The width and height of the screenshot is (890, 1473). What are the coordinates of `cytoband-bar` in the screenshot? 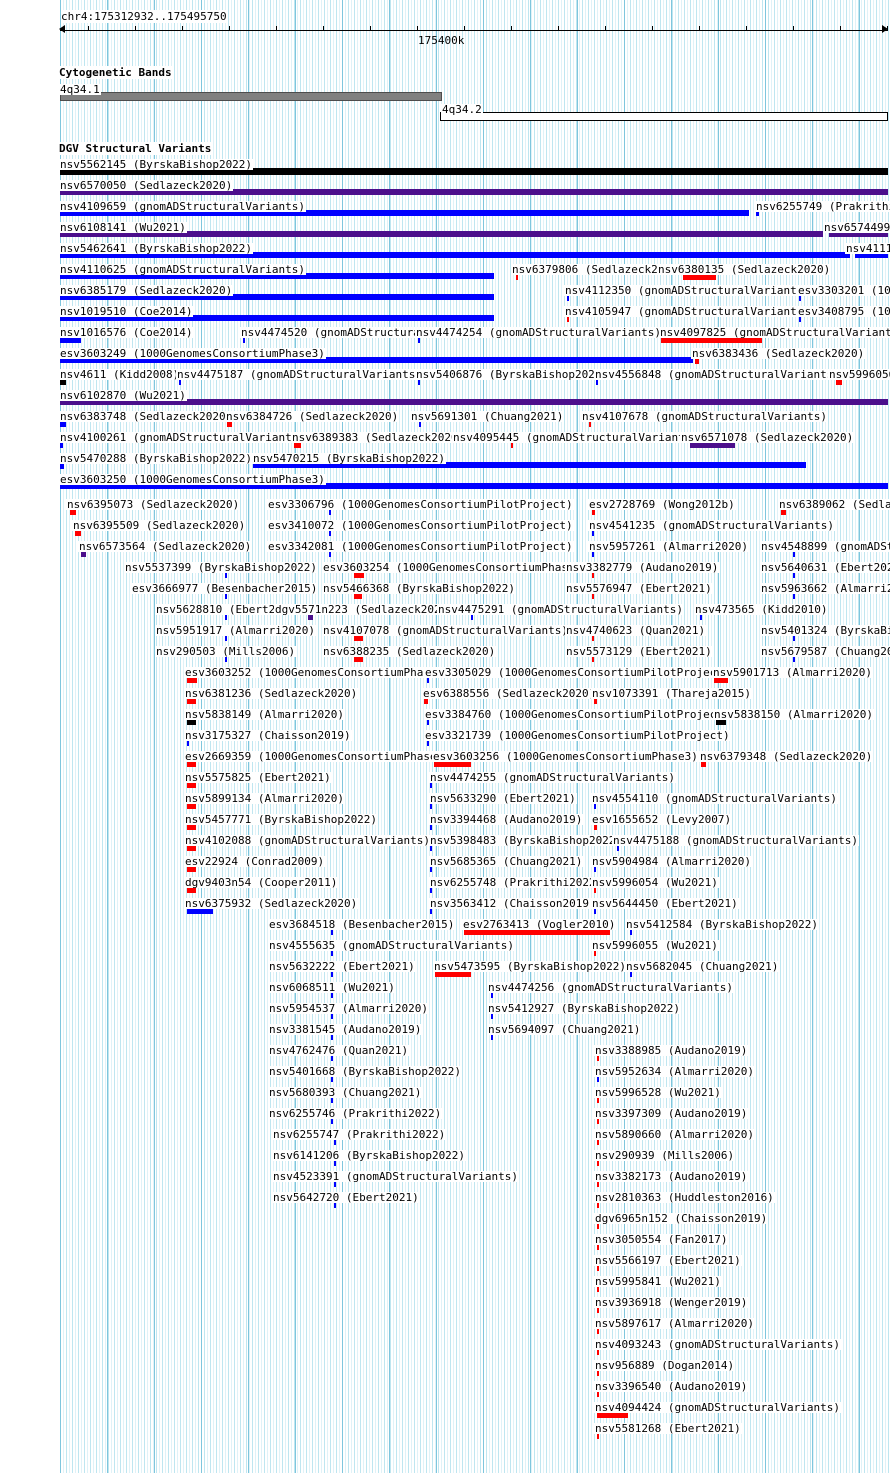 It's located at (664, 116).